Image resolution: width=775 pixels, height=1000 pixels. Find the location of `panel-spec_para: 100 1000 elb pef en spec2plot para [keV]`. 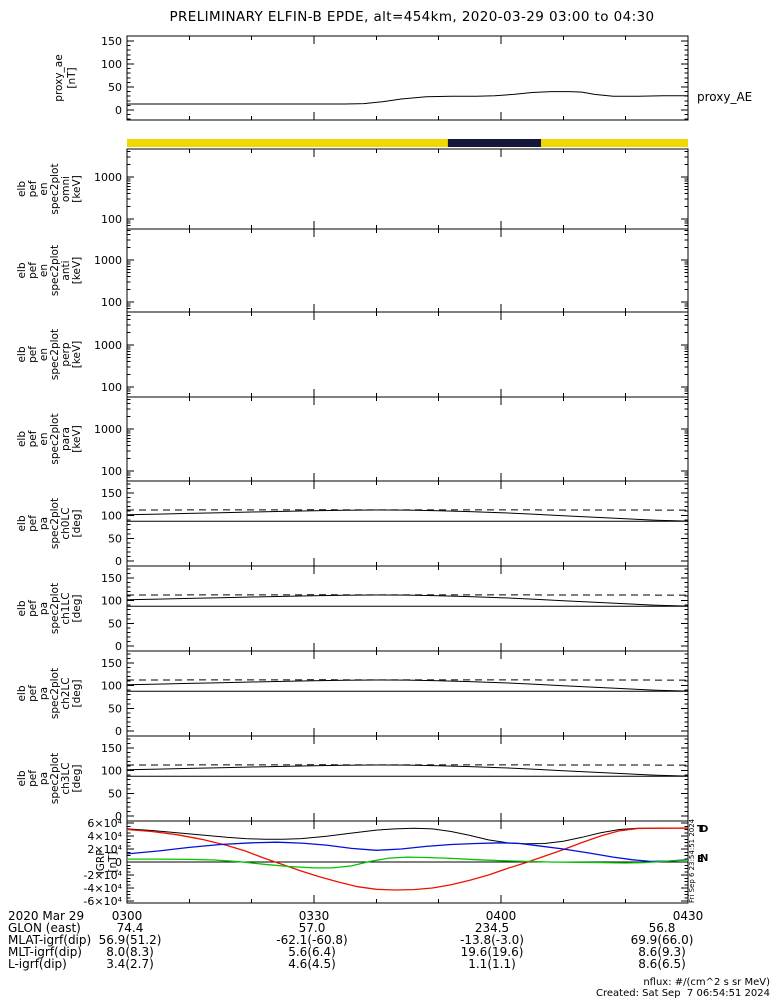

panel-spec_para: 100 1000 elb pef en spec2plot para [keV] is located at coordinates (352, 439).